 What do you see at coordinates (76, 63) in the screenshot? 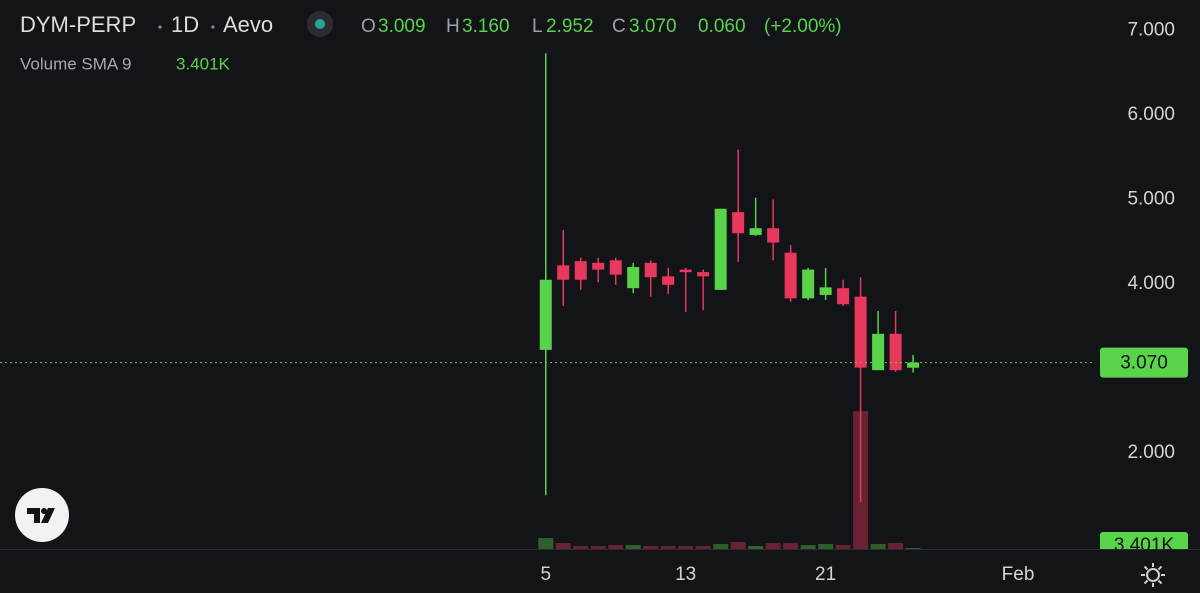
I see `indicator-name: Volume SMA 9` at bounding box center [76, 63].